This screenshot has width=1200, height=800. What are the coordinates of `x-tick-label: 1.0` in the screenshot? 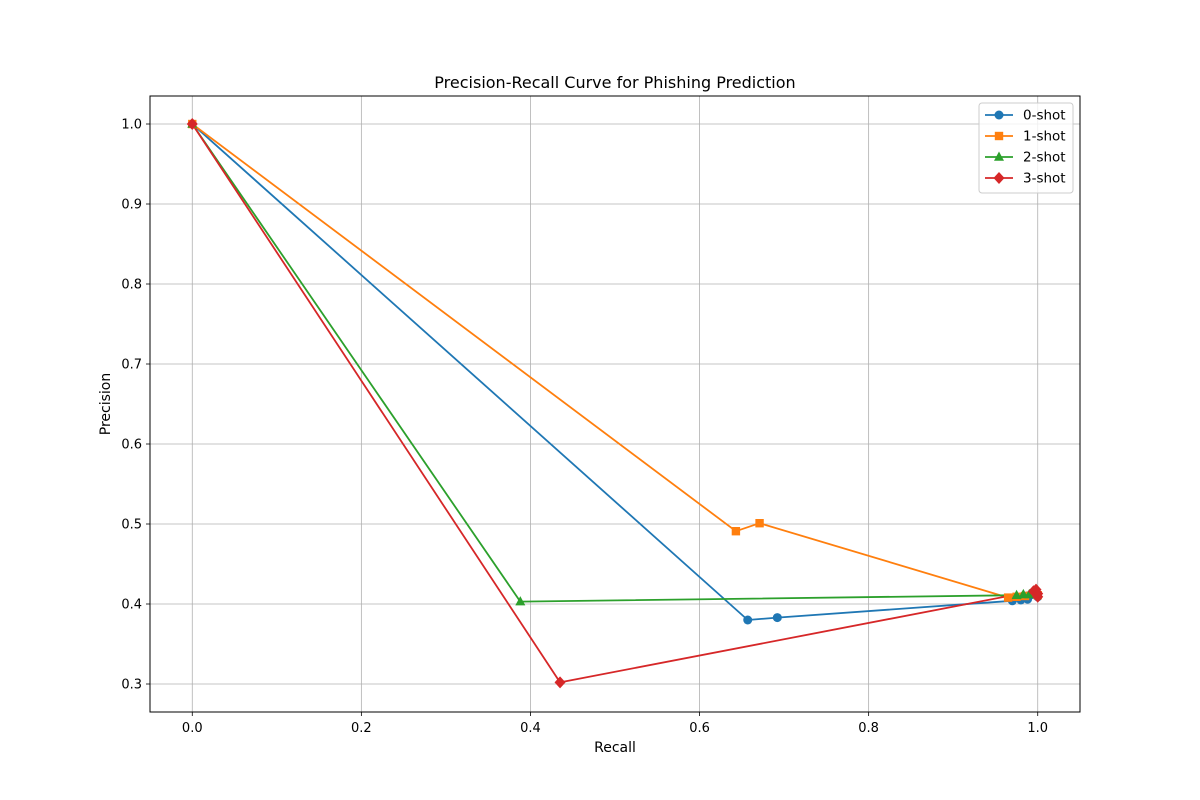 It's located at (1037, 728).